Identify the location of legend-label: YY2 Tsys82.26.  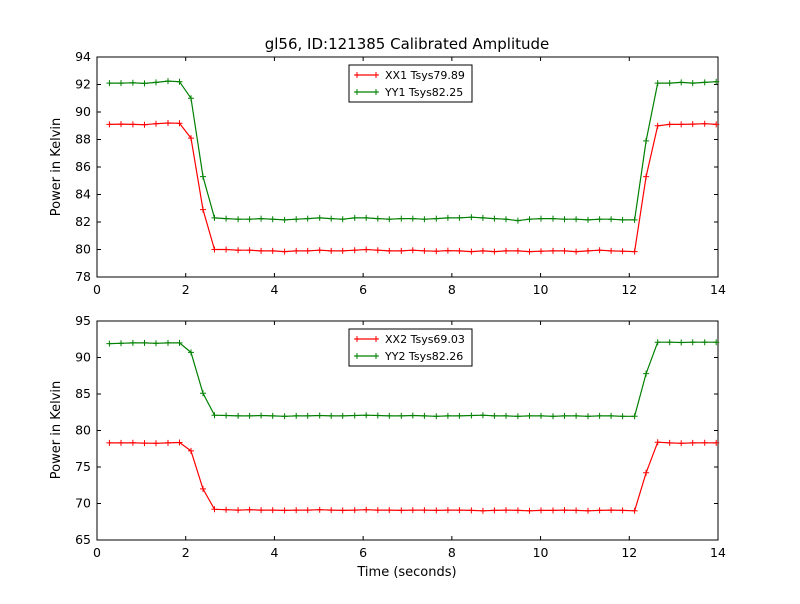
(423, 356).